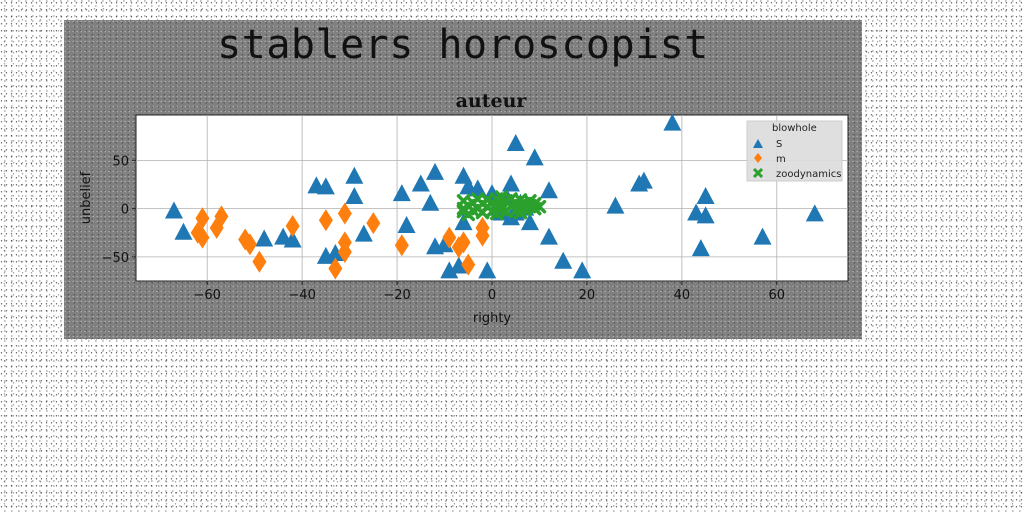 The height and width of the screenshot is (512, 1024). What do you see at coordinates (808, 174) in the screenshot?
I see `legend-label-zoodynamics: zoodynamics` at bounding box center [808, 174].